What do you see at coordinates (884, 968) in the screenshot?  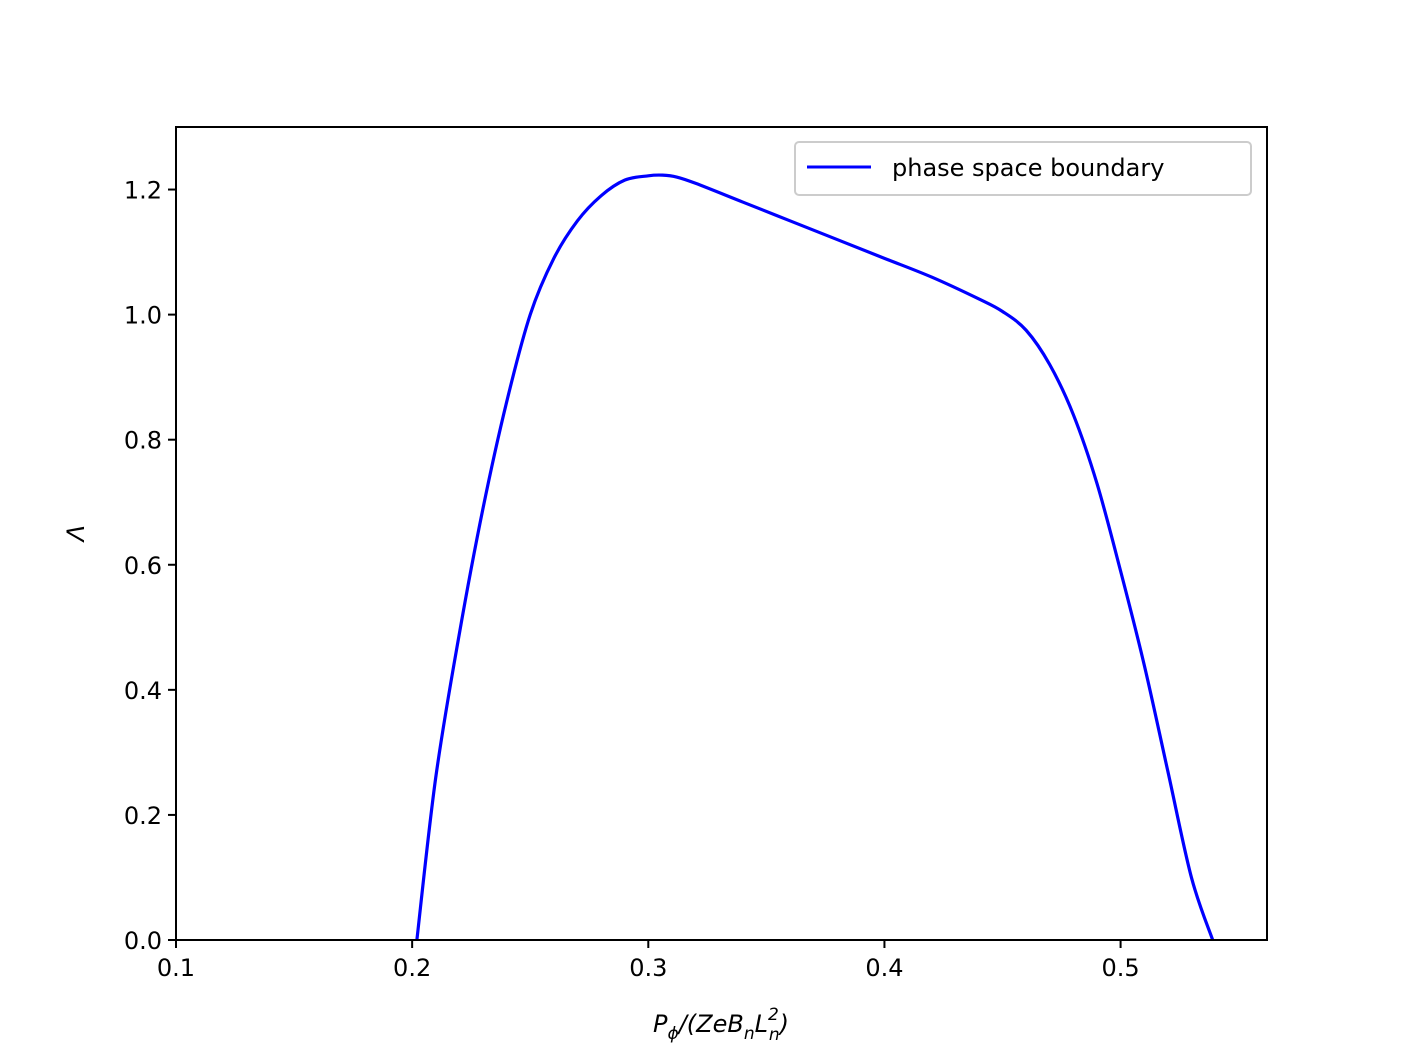 I see `x-tick-label: 0.4` at bounding box center [884, 968].